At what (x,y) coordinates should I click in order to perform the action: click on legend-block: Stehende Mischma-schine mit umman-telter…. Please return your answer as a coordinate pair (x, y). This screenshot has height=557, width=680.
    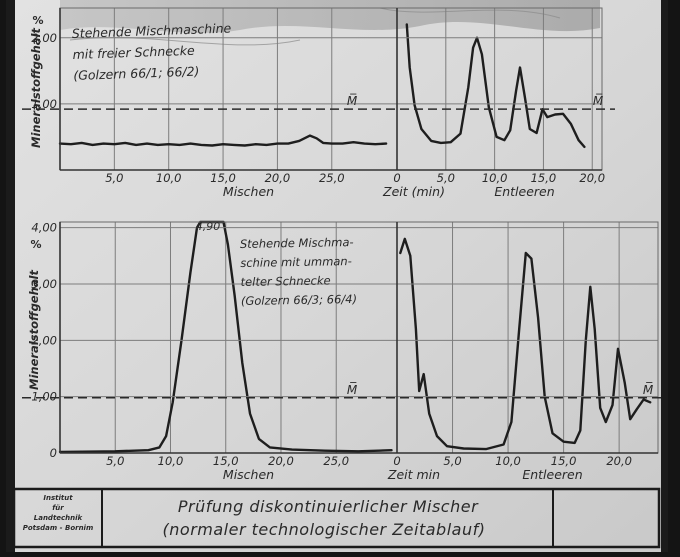
    Looking at the image, I should click on (298, 271).